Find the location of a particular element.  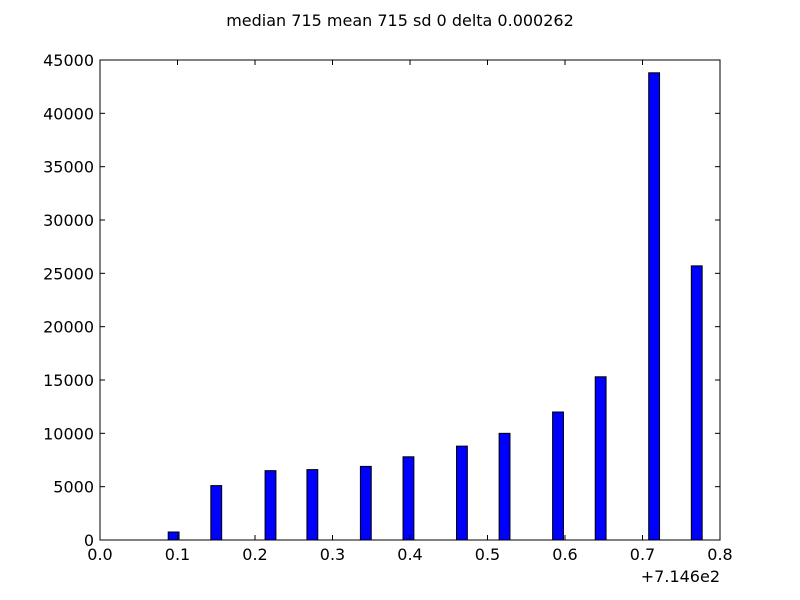

y-tick-label: 40000 is located at coordinates (68, 113).